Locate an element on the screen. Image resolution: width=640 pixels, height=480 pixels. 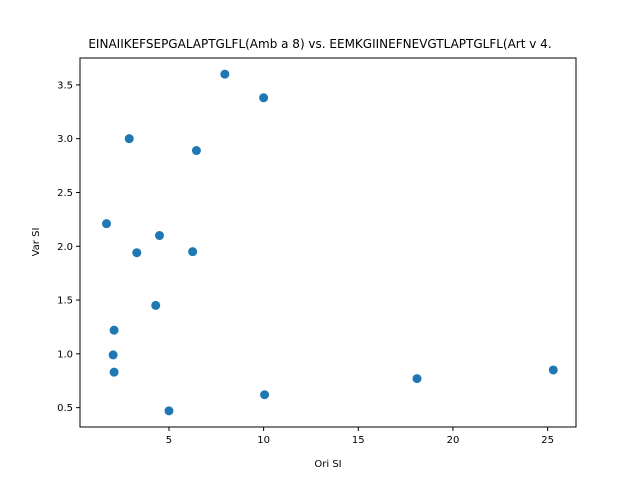
y-tick-label: 1.5 is located at coordinates (65, 301).